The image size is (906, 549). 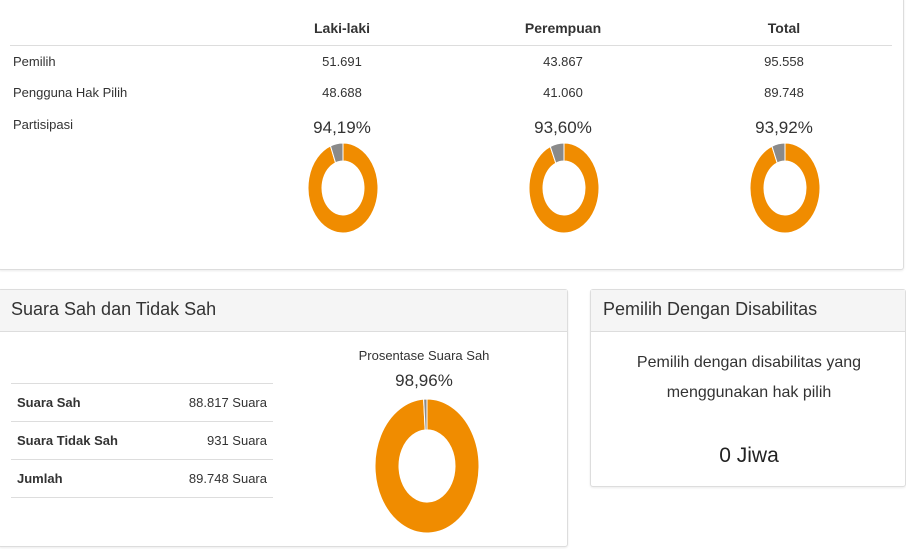 What do you see at coordinates (425, 414) in the screenshot?
I see `donut-slice-suara-tidak-sah` at bounding box center [425, 414].